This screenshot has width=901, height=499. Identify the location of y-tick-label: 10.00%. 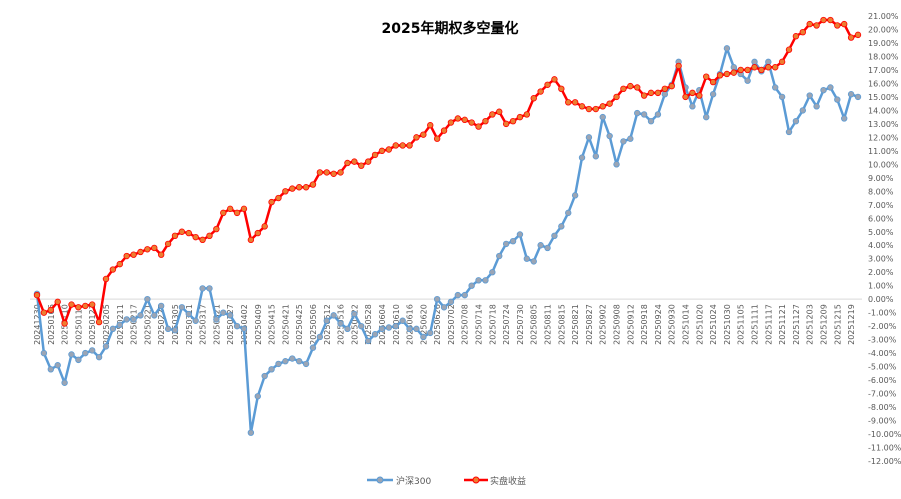
(883, 164).